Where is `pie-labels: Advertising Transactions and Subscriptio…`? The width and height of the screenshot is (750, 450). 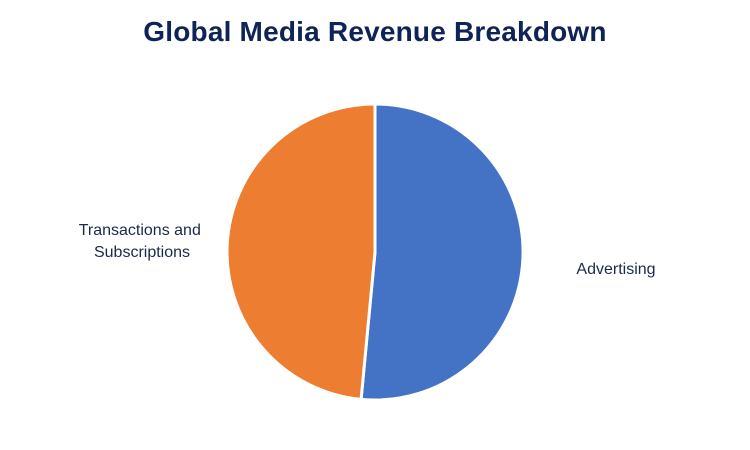
pie-labels: Advertising Transactions and Subscriptio… is located at coordinates (367, 250).